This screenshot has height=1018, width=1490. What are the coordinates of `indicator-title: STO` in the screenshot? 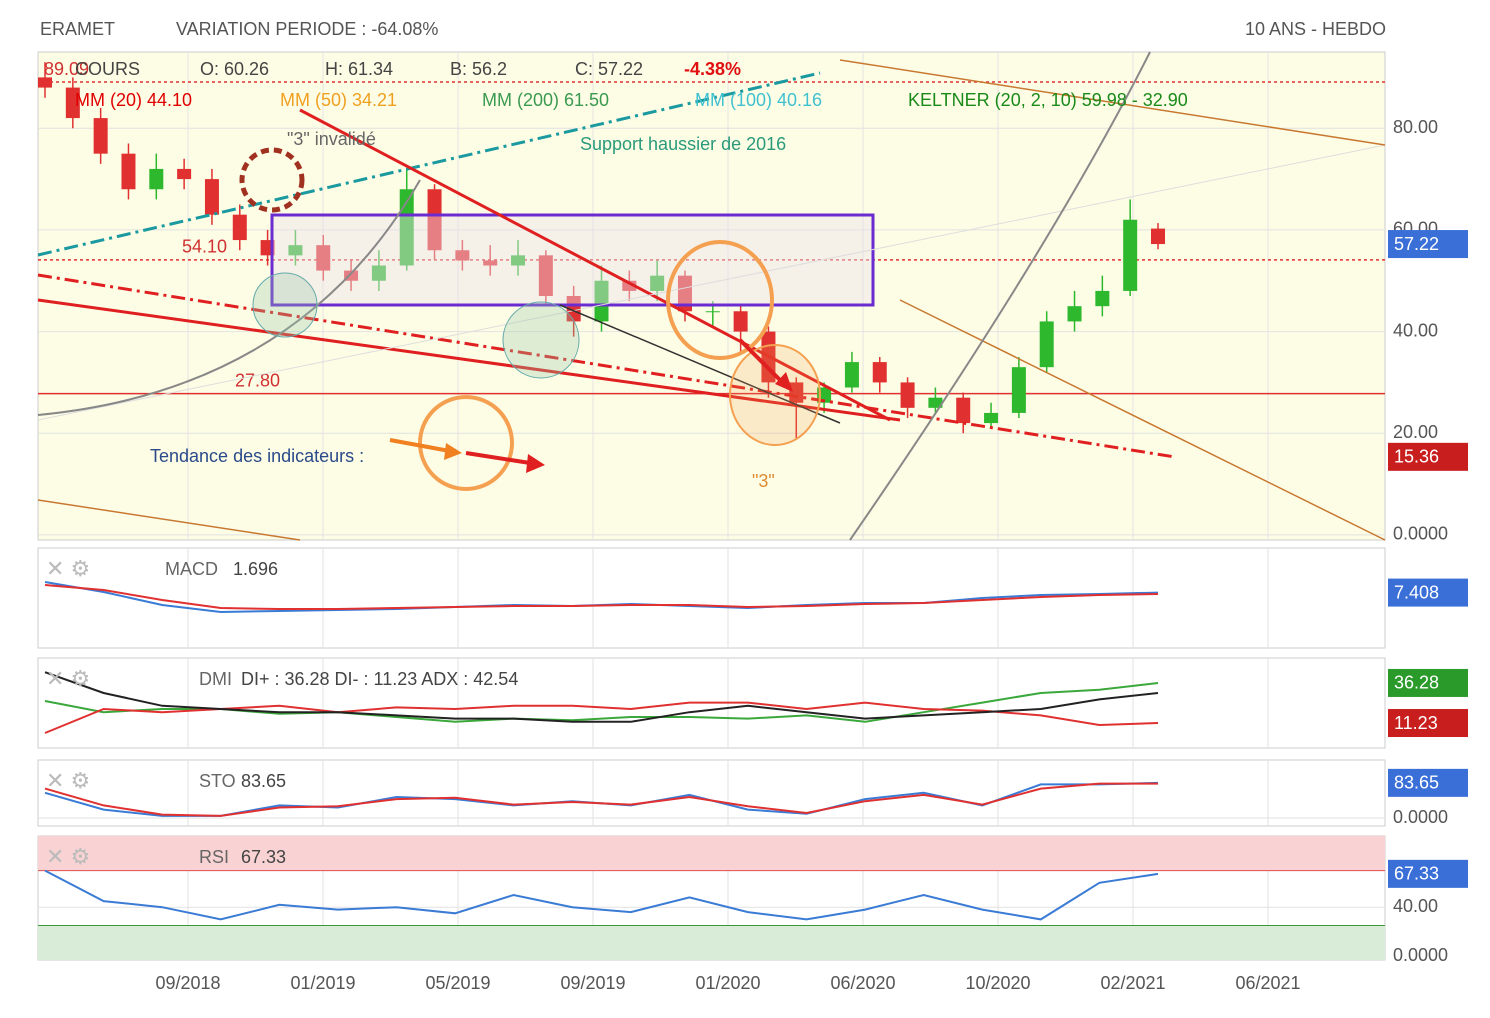 It's located at (217, 781).